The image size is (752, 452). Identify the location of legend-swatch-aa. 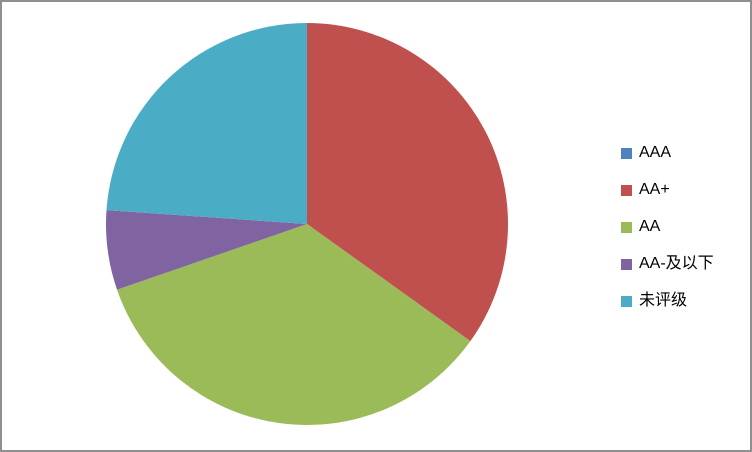
(626, 227).